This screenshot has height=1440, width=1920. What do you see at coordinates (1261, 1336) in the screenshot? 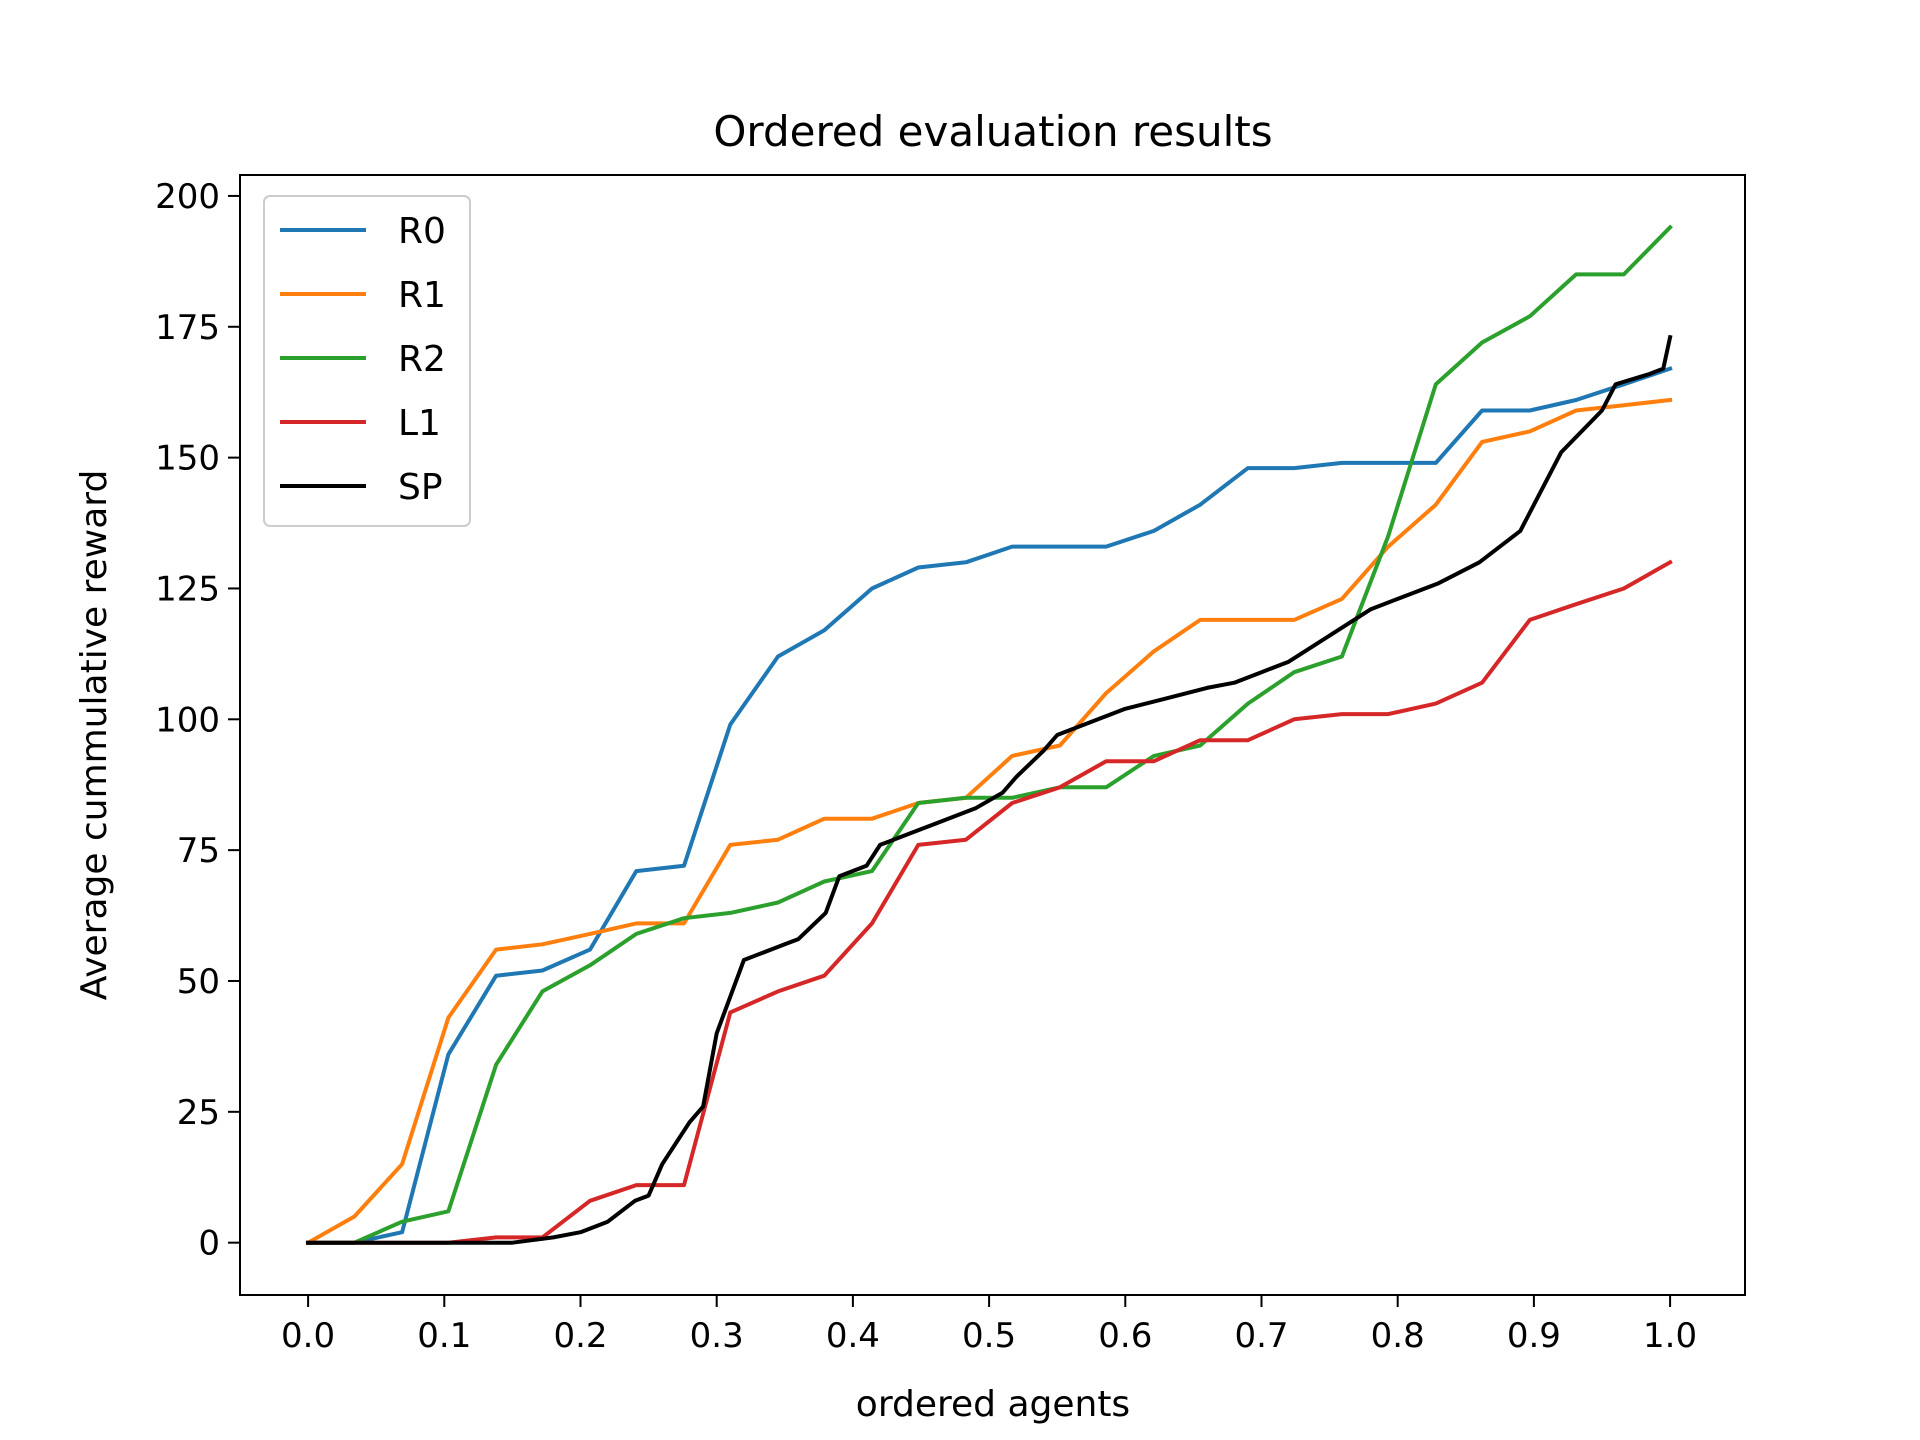
I see `x-tick-label: 0.7` at bounding box center [1261, 1336].